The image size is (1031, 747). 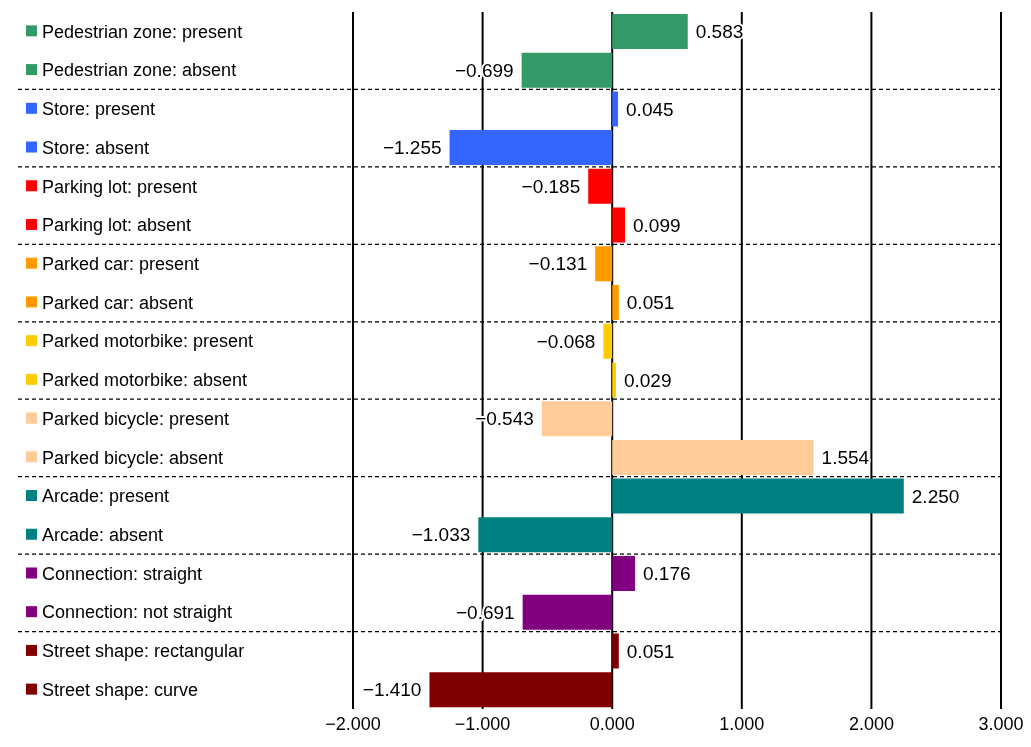 What do you see at coordinates (117, 225) in the screenshot?
I see `y-tick-label: Parking lot: absent` at bounding box center [117, 225].